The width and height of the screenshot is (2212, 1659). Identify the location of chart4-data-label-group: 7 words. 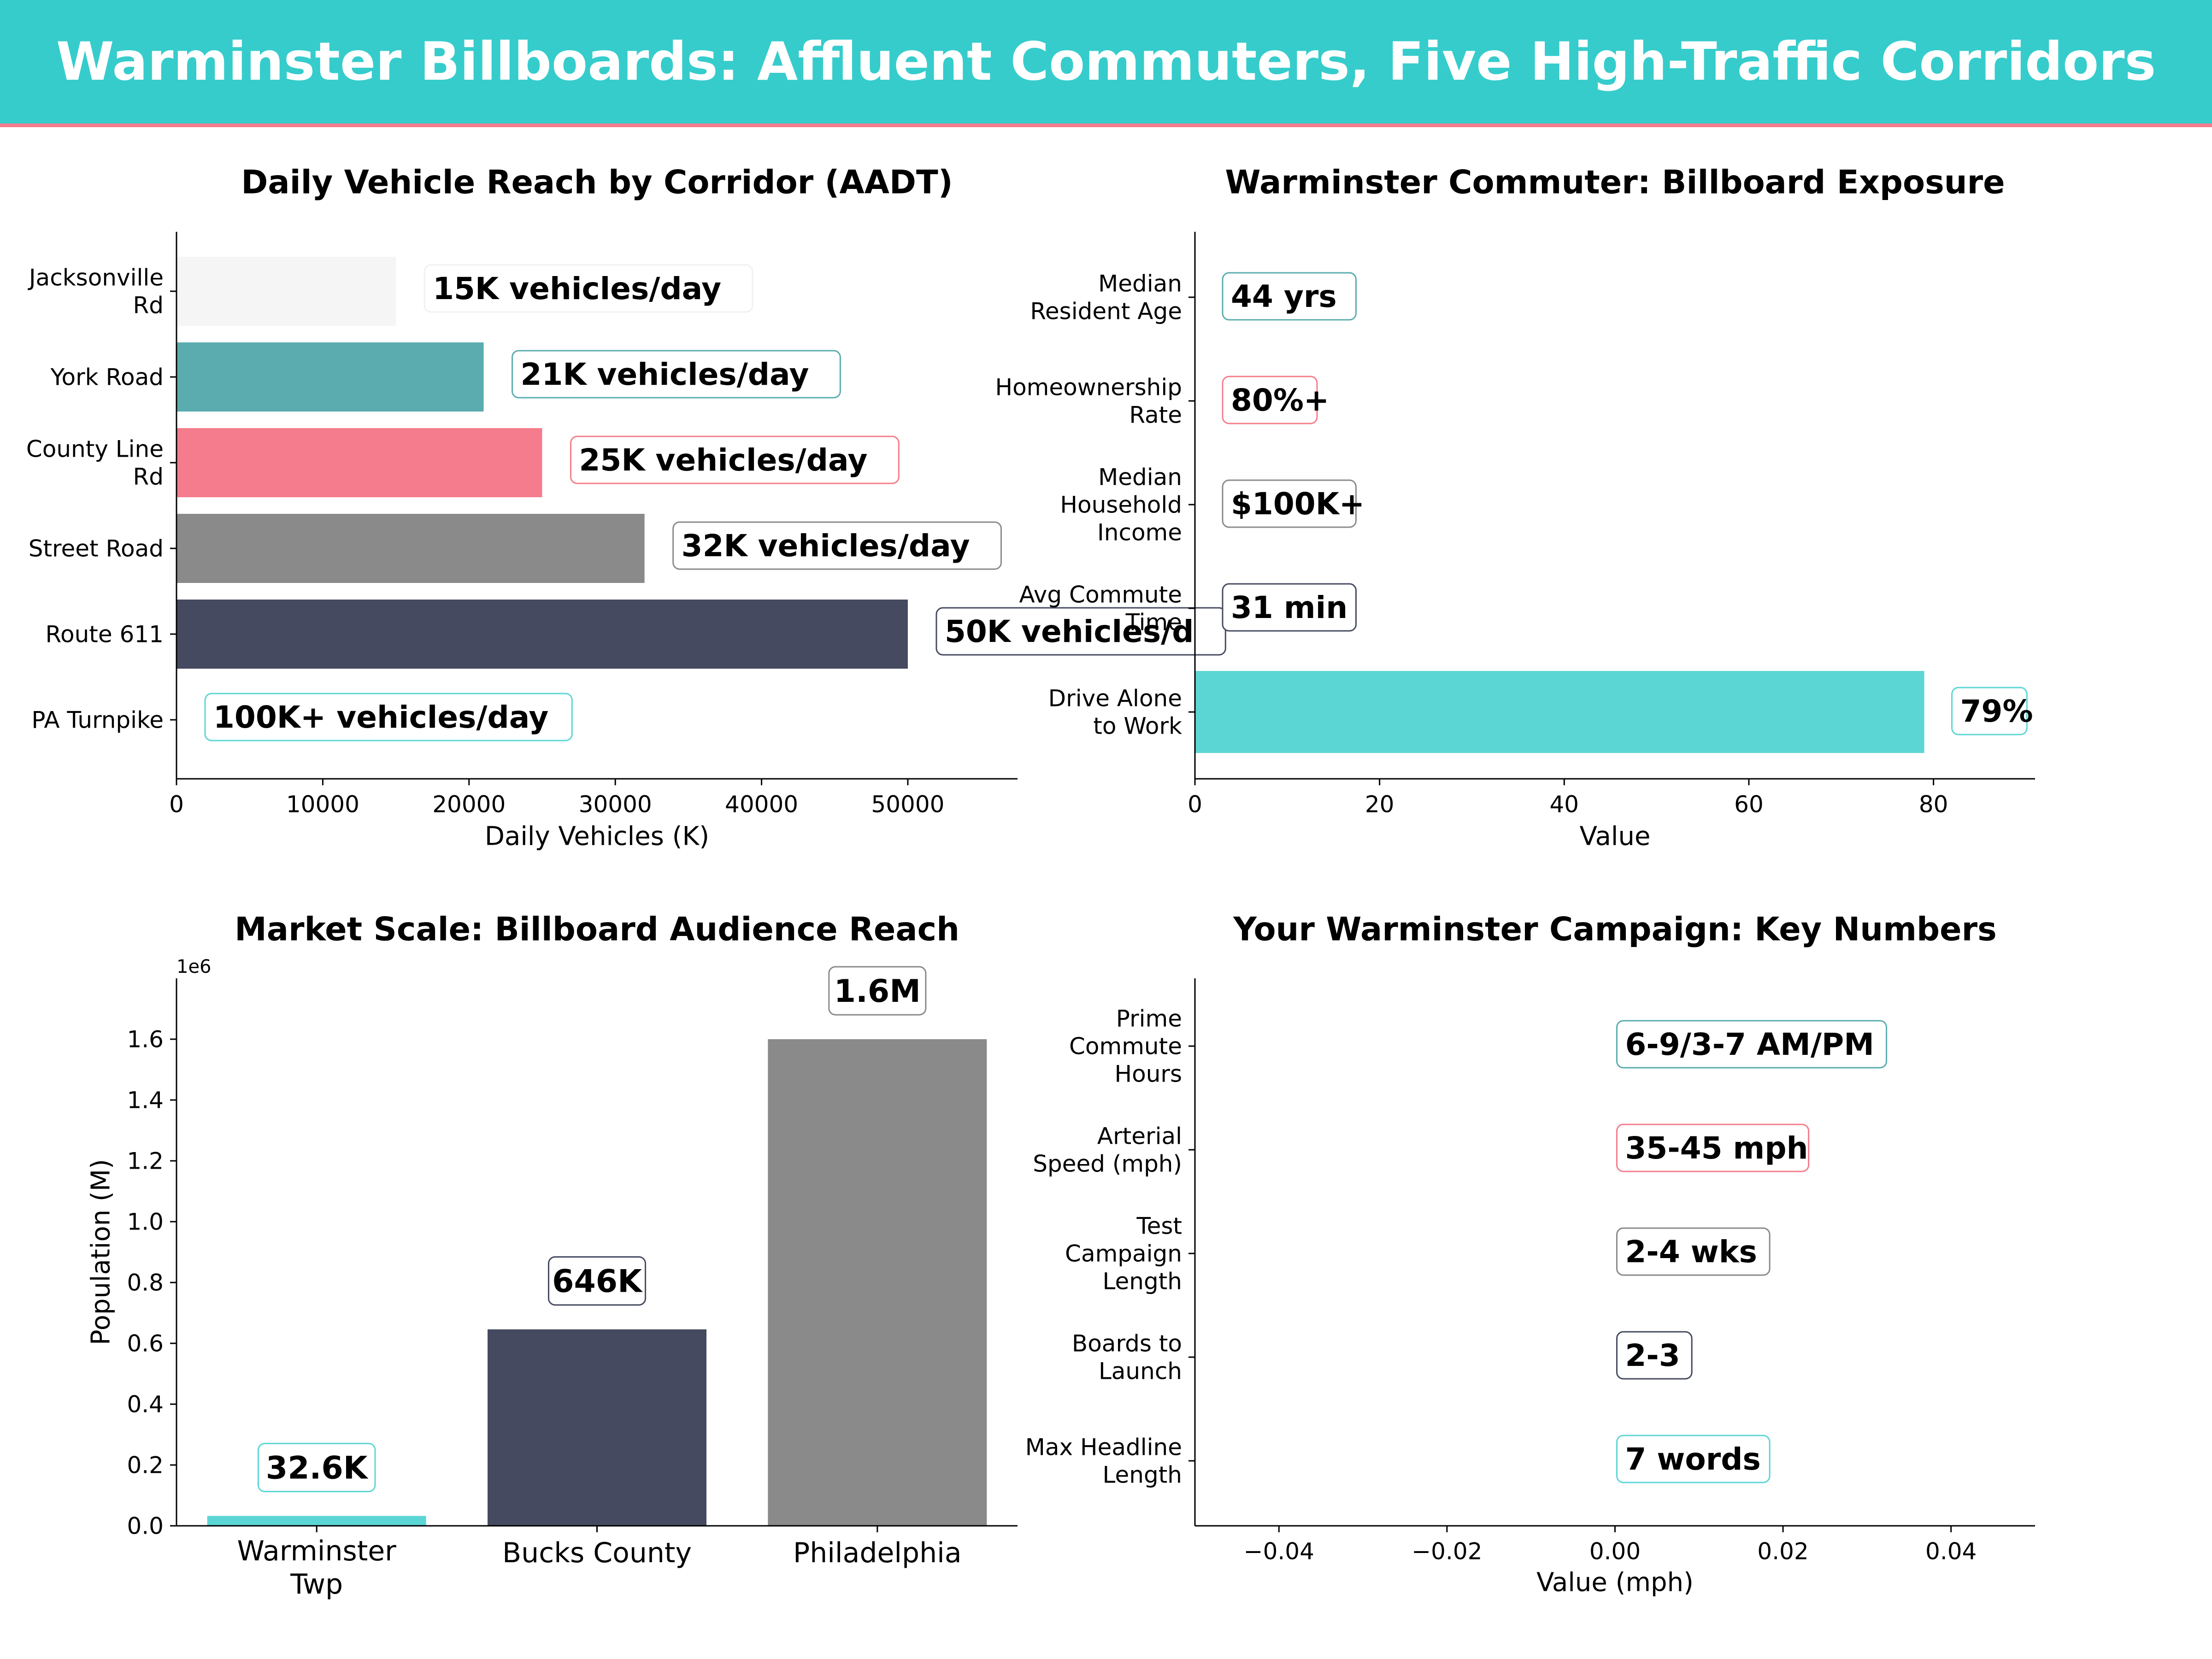
(1693, 1459).